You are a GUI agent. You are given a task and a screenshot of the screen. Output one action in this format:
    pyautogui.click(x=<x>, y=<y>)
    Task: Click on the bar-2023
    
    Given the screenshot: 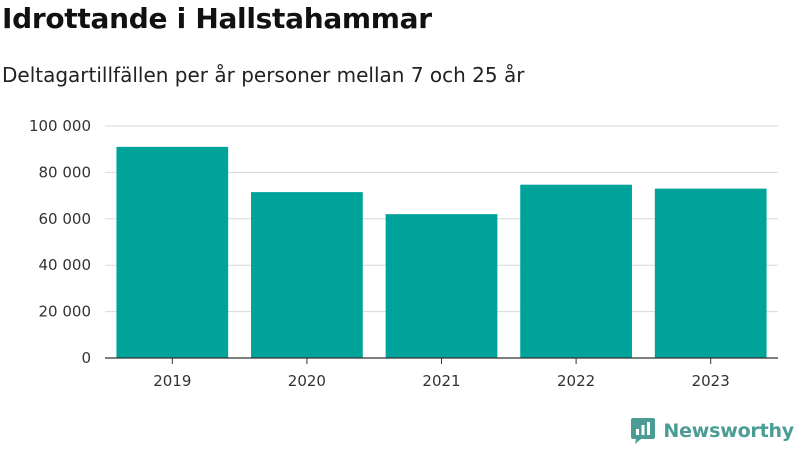 What is the action you would take?
    pyautogui.click(x=710, y=273)
    